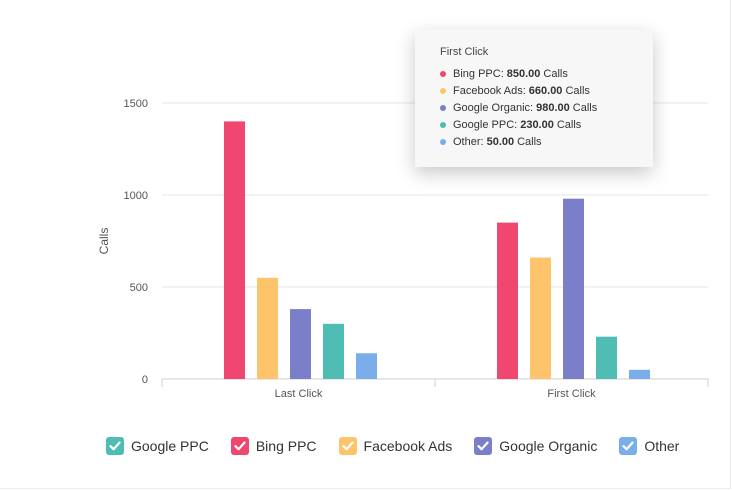 The image size is (732, 490). What do you see at coordinates (136, 196) in the screenshot?
I see `y-tick-label: 1000` at bounding box center [136, 196].